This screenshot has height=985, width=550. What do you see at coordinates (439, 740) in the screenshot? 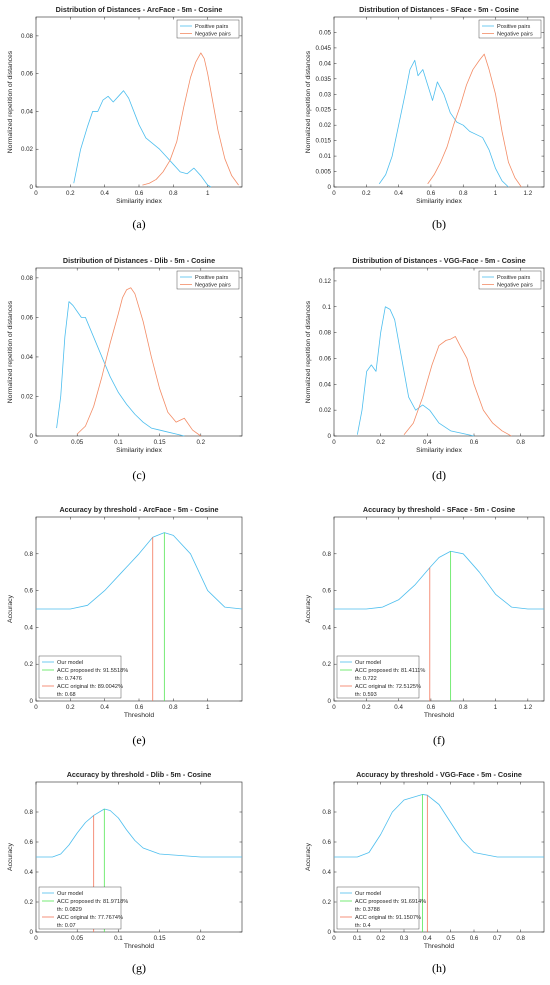
I see `subfigure-label: (f)` at bounding box center [439, 740].